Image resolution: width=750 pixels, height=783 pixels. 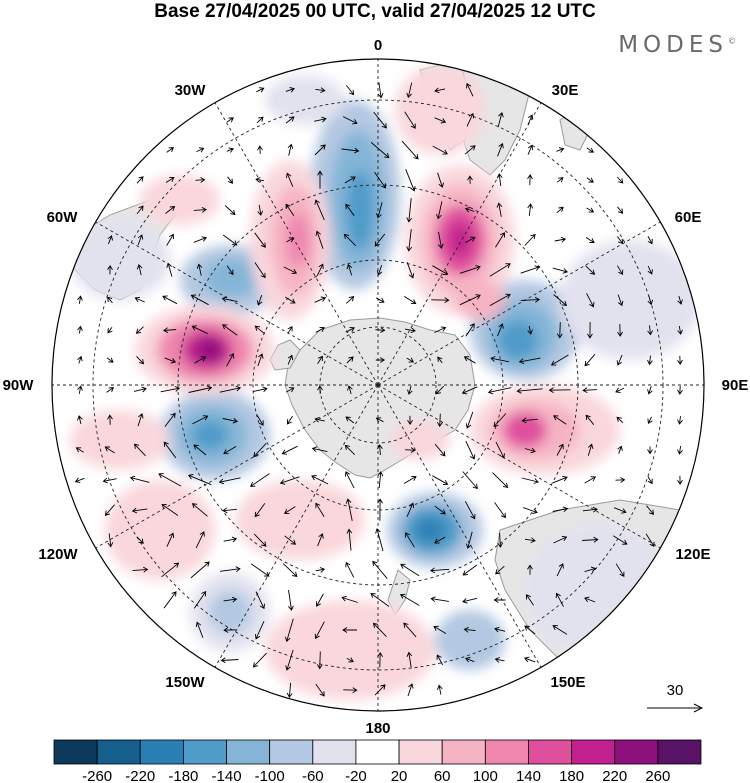 What do you see at coordinates (506, 752) in the screenshot?
I see `colorbar-swatch` at bounding box center [506, 752].